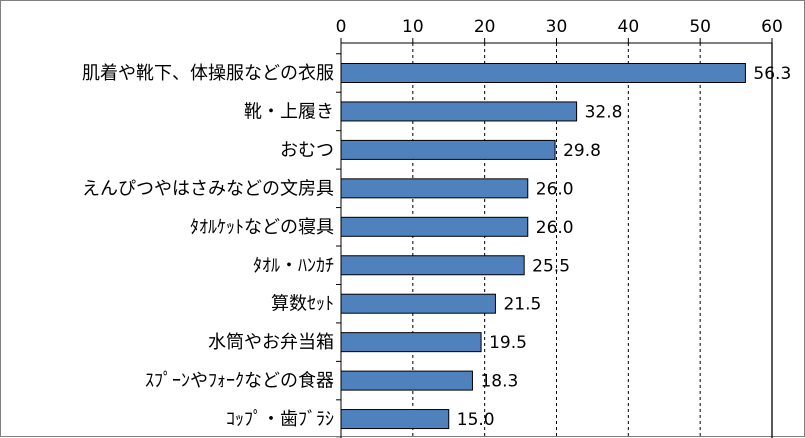 The height and width of the screenshot is (438, 805). Describe the element at coordinates (307, 150) in the screenshot. I see `category-label: おむつ` at that location.